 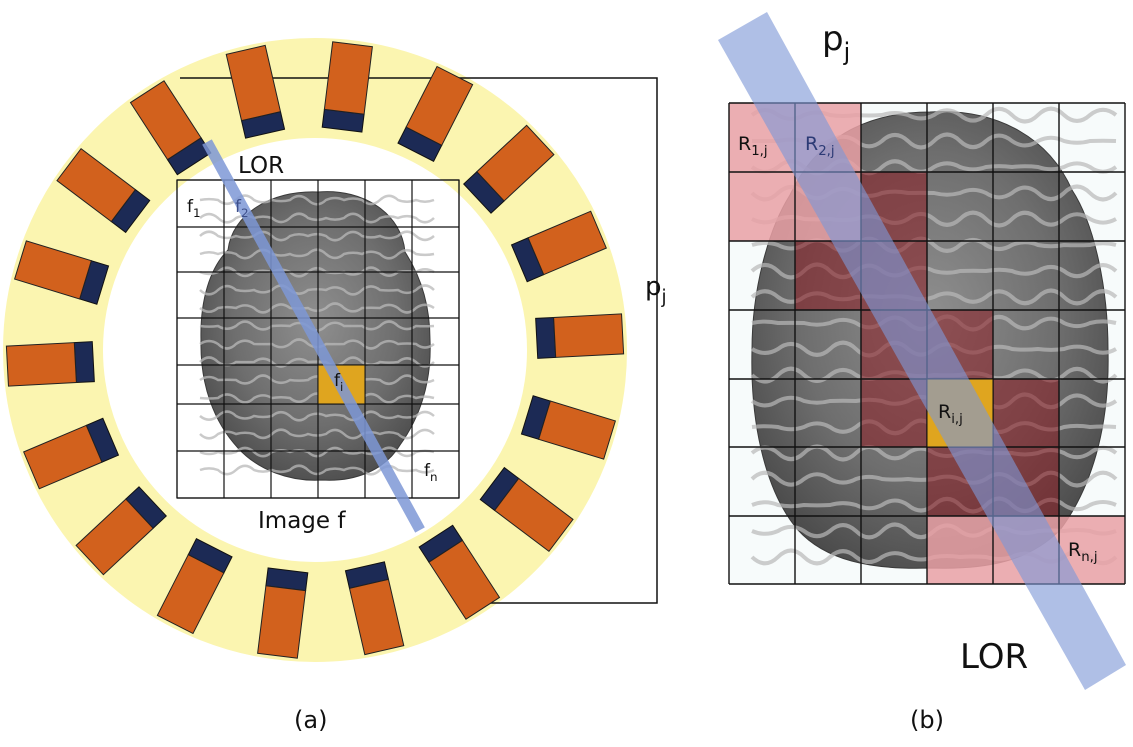 I want to click on projection-label-b: pj, so click(x=836, y=42).